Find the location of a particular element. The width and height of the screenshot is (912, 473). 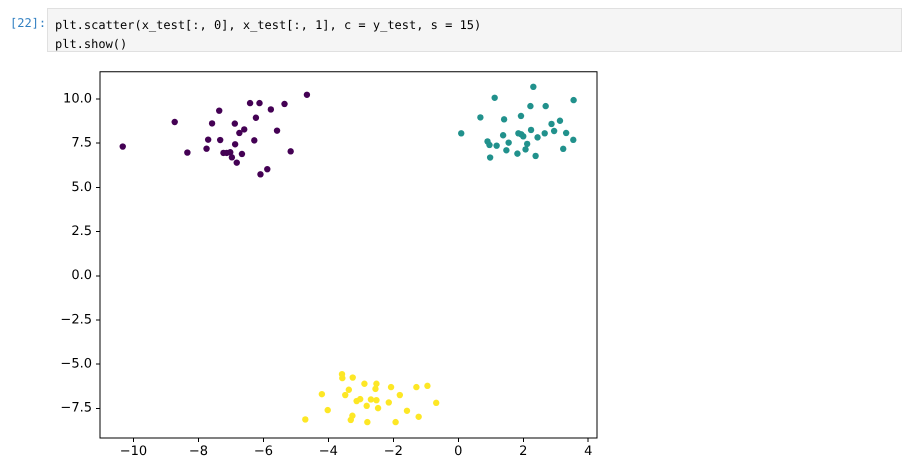

x-tick-label: −8 is located at coordinates (198, 452).